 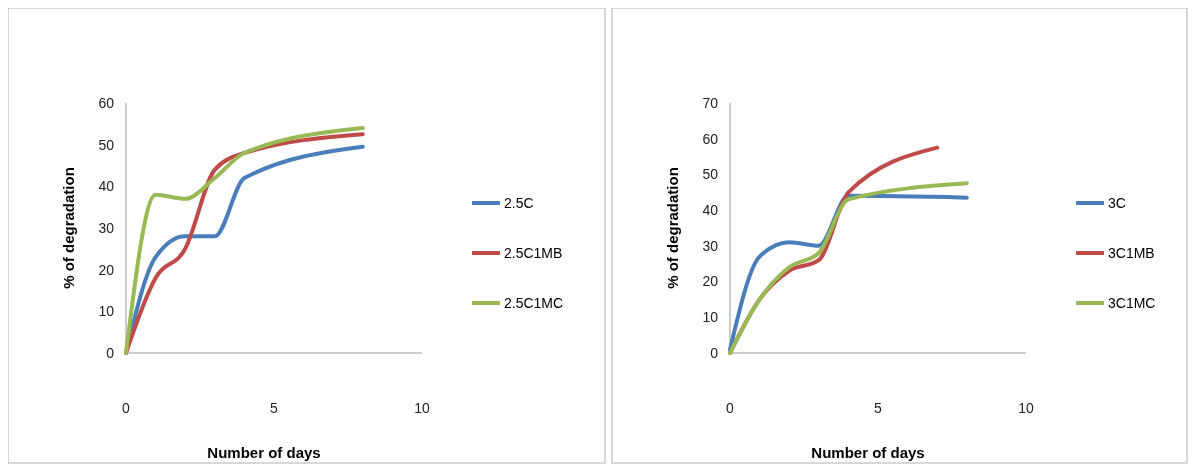 What do you see at coordinates (1132, 302) in the screenshot?
I see `legend-label: 3C1MC` at bounding box center [1132, 302].